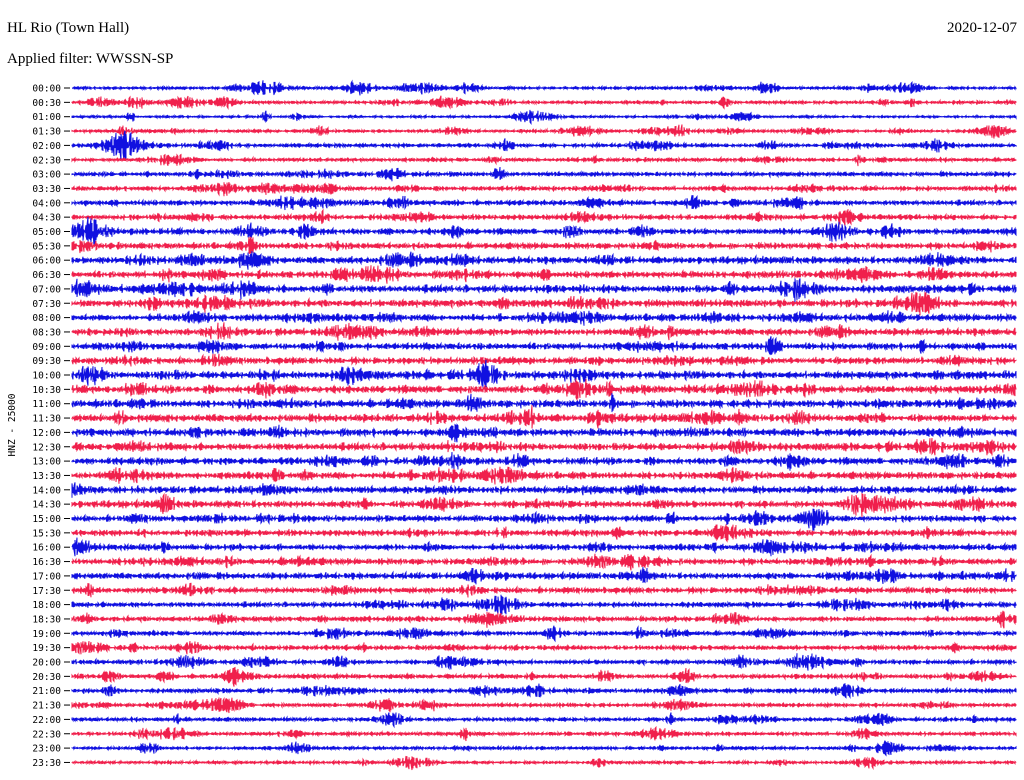 The width and height of the screenshot is (1024, 780). I want to click on row-time-label: 09:00, so click(46, 347).